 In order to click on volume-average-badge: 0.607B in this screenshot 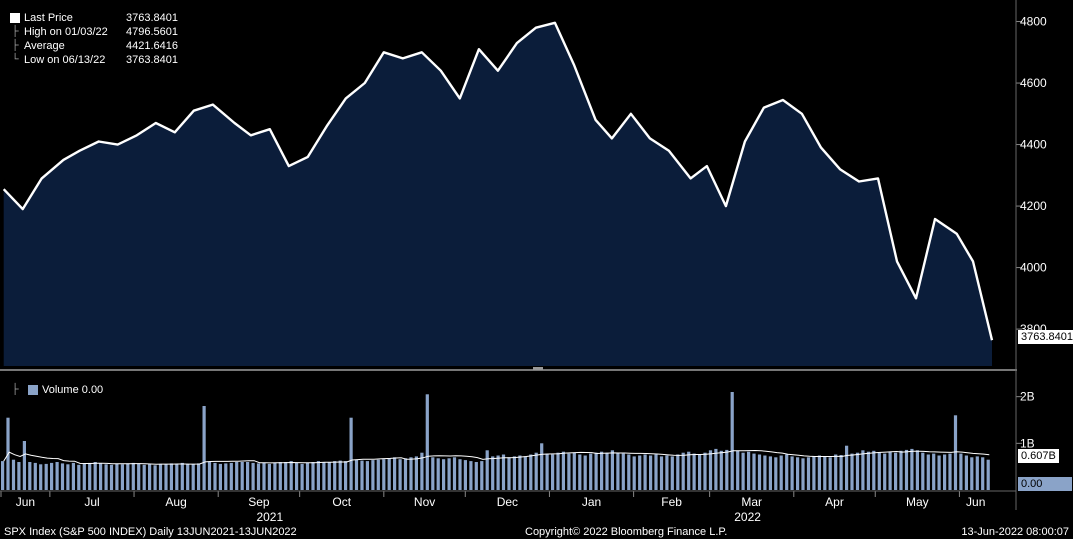, I will do `click(1038, 456)`.